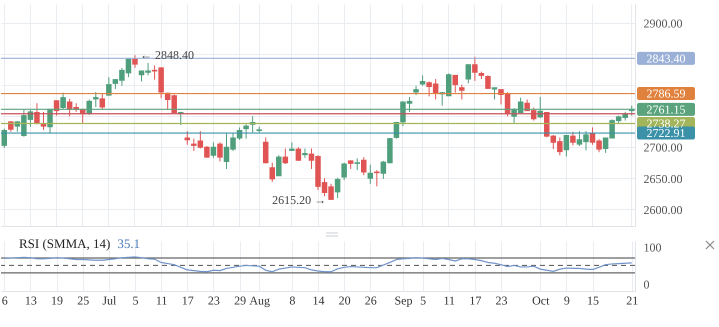 This screenshot has width=719, height=327. What do you see at coordinates (647, 284) in the screenshot?
I see `y-tick-label: 0` at bounding box center [647, 284].